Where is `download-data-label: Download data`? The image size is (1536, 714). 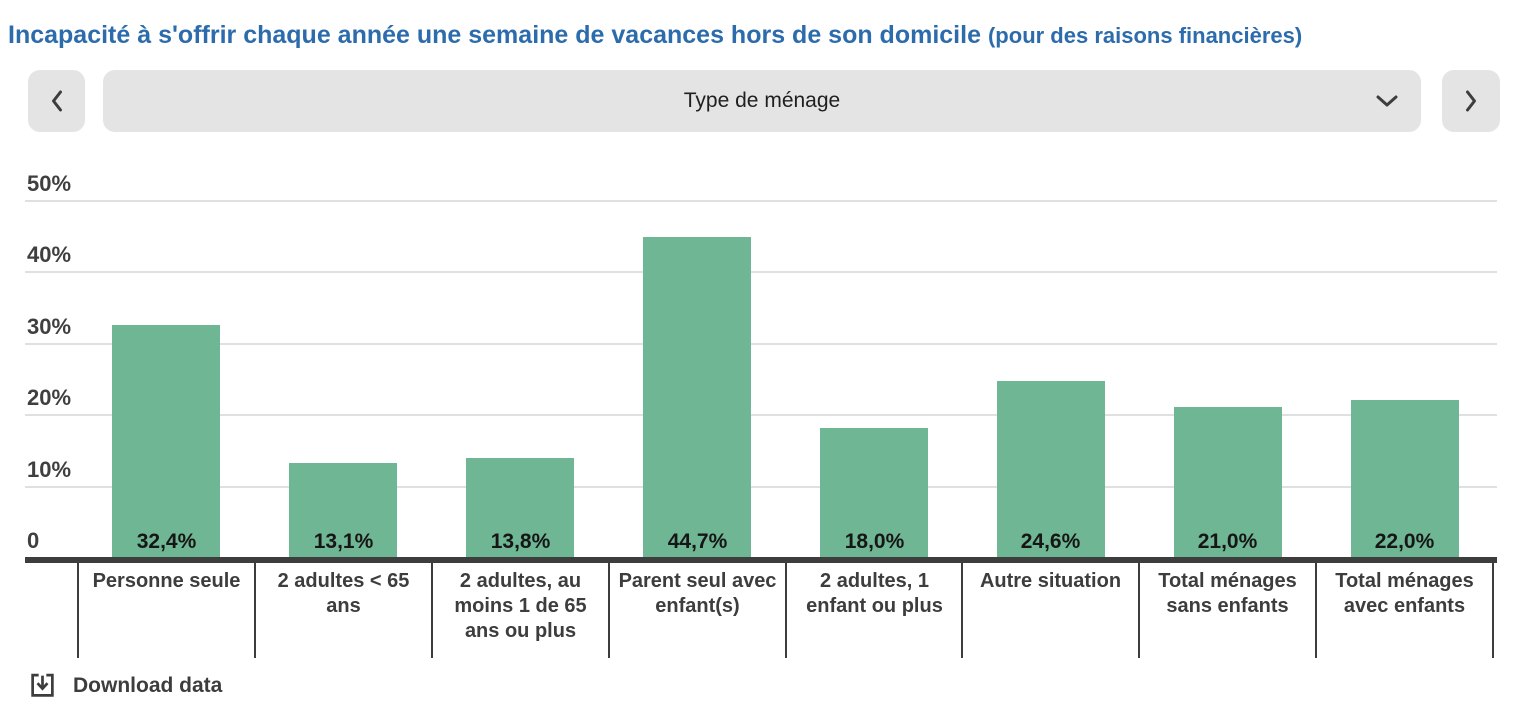 download-data-label: Download data is located at coordinates (148, 685).